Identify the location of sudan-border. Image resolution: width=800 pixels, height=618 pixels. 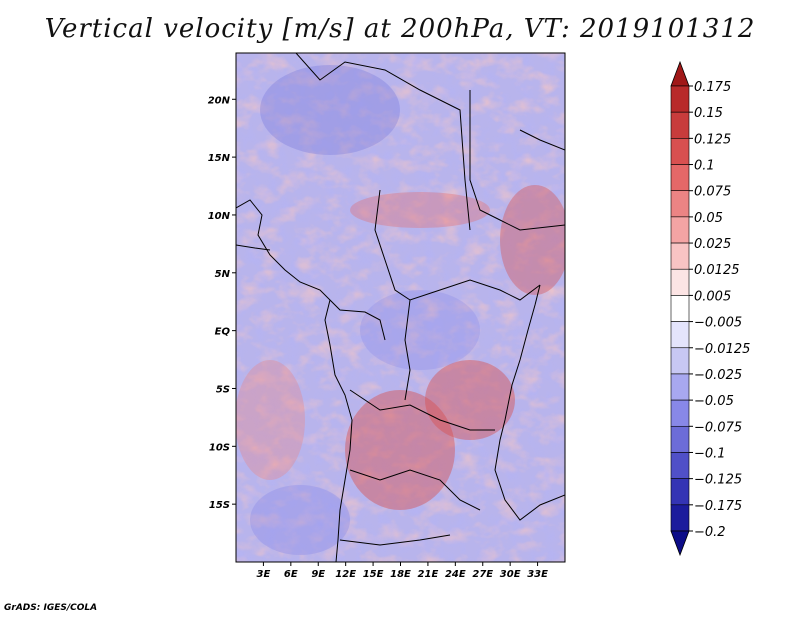
(517, 160).